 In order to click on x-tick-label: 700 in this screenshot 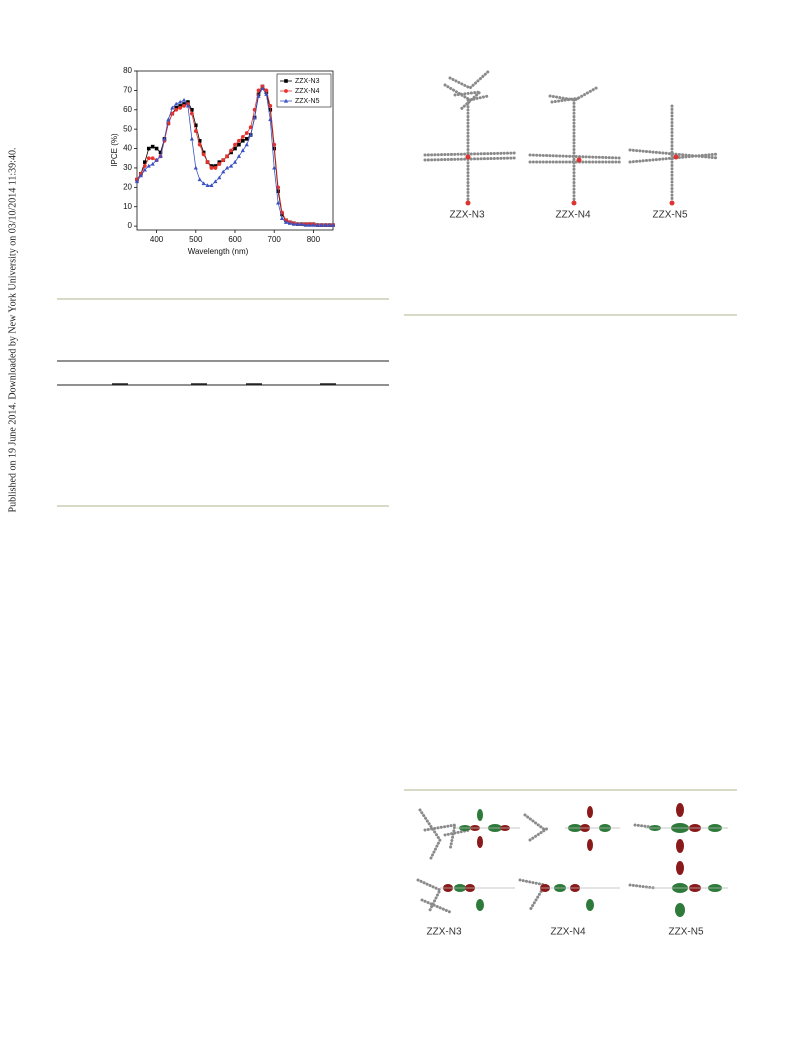, I will do `click(275, 239)`.